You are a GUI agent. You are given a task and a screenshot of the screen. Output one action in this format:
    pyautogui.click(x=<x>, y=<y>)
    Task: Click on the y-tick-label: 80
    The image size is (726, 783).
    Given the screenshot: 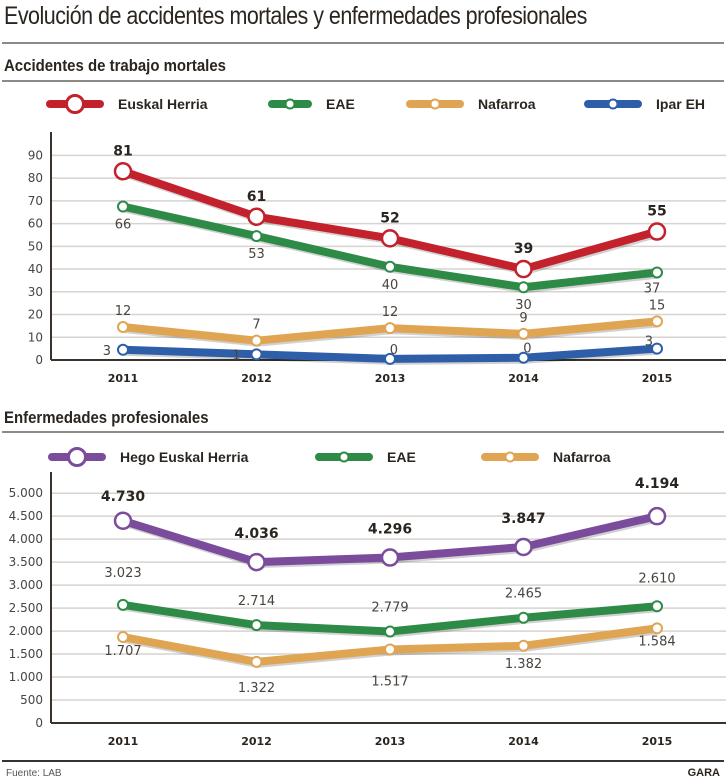 What is the action you would take?
    pyautogui.click(x=35, y=178)
    